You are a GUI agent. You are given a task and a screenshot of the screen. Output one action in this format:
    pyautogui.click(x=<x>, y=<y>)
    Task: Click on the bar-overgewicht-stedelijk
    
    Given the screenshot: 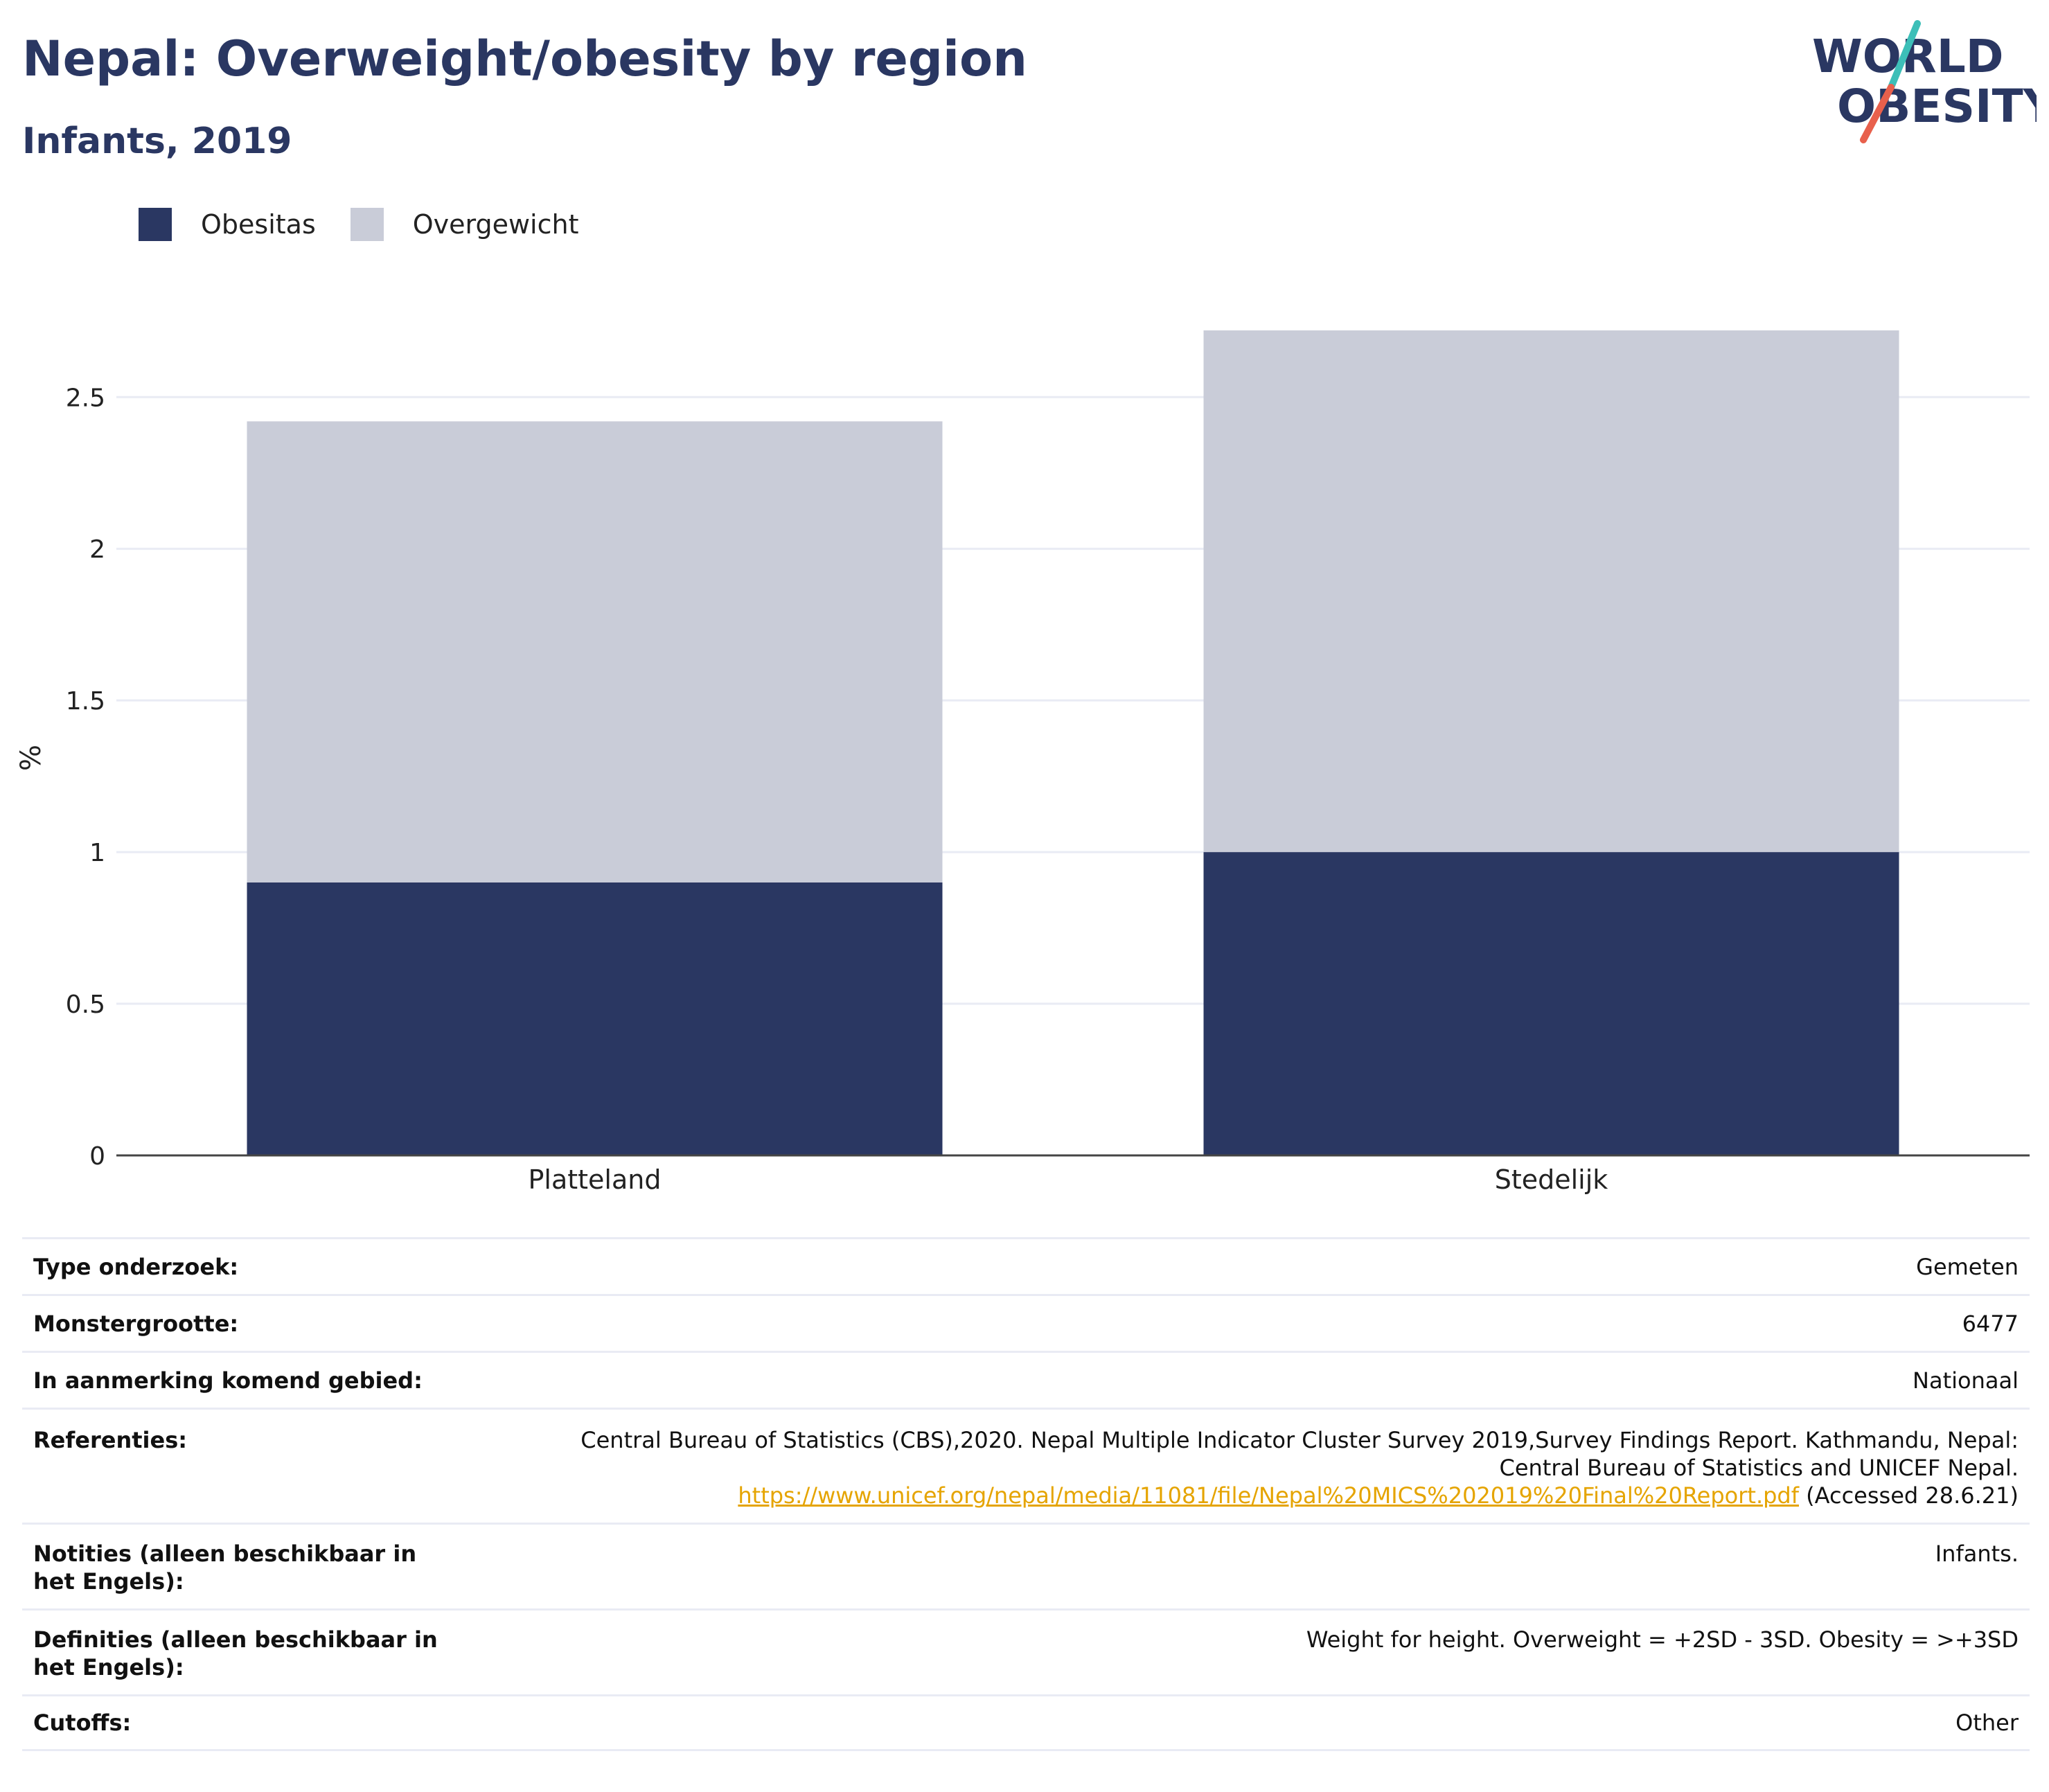 What is the action you would take?
    pyautogui.click(x=1551, y=591)
    